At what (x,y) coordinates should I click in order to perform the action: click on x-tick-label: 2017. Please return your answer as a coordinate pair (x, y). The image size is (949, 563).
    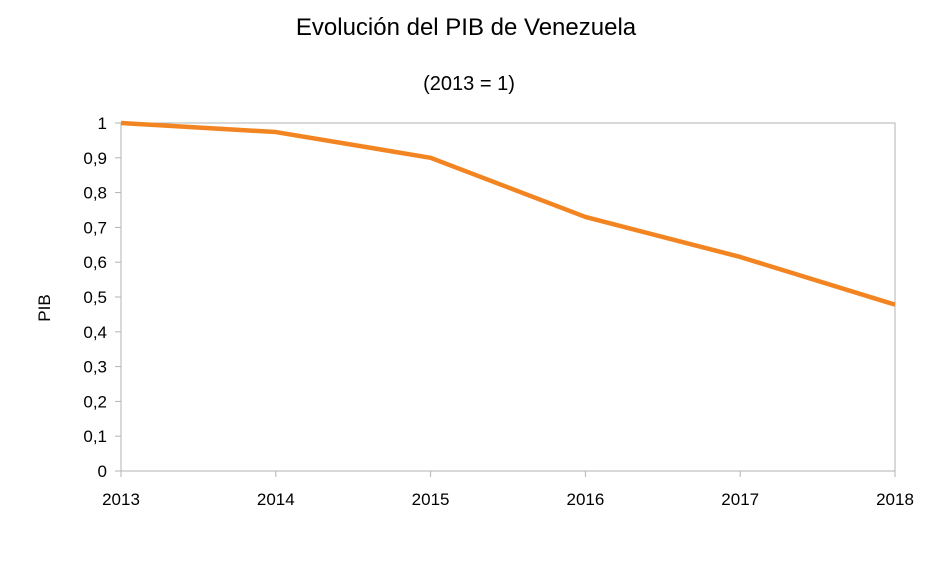
    Looking at the image, I should click on (740, 499).